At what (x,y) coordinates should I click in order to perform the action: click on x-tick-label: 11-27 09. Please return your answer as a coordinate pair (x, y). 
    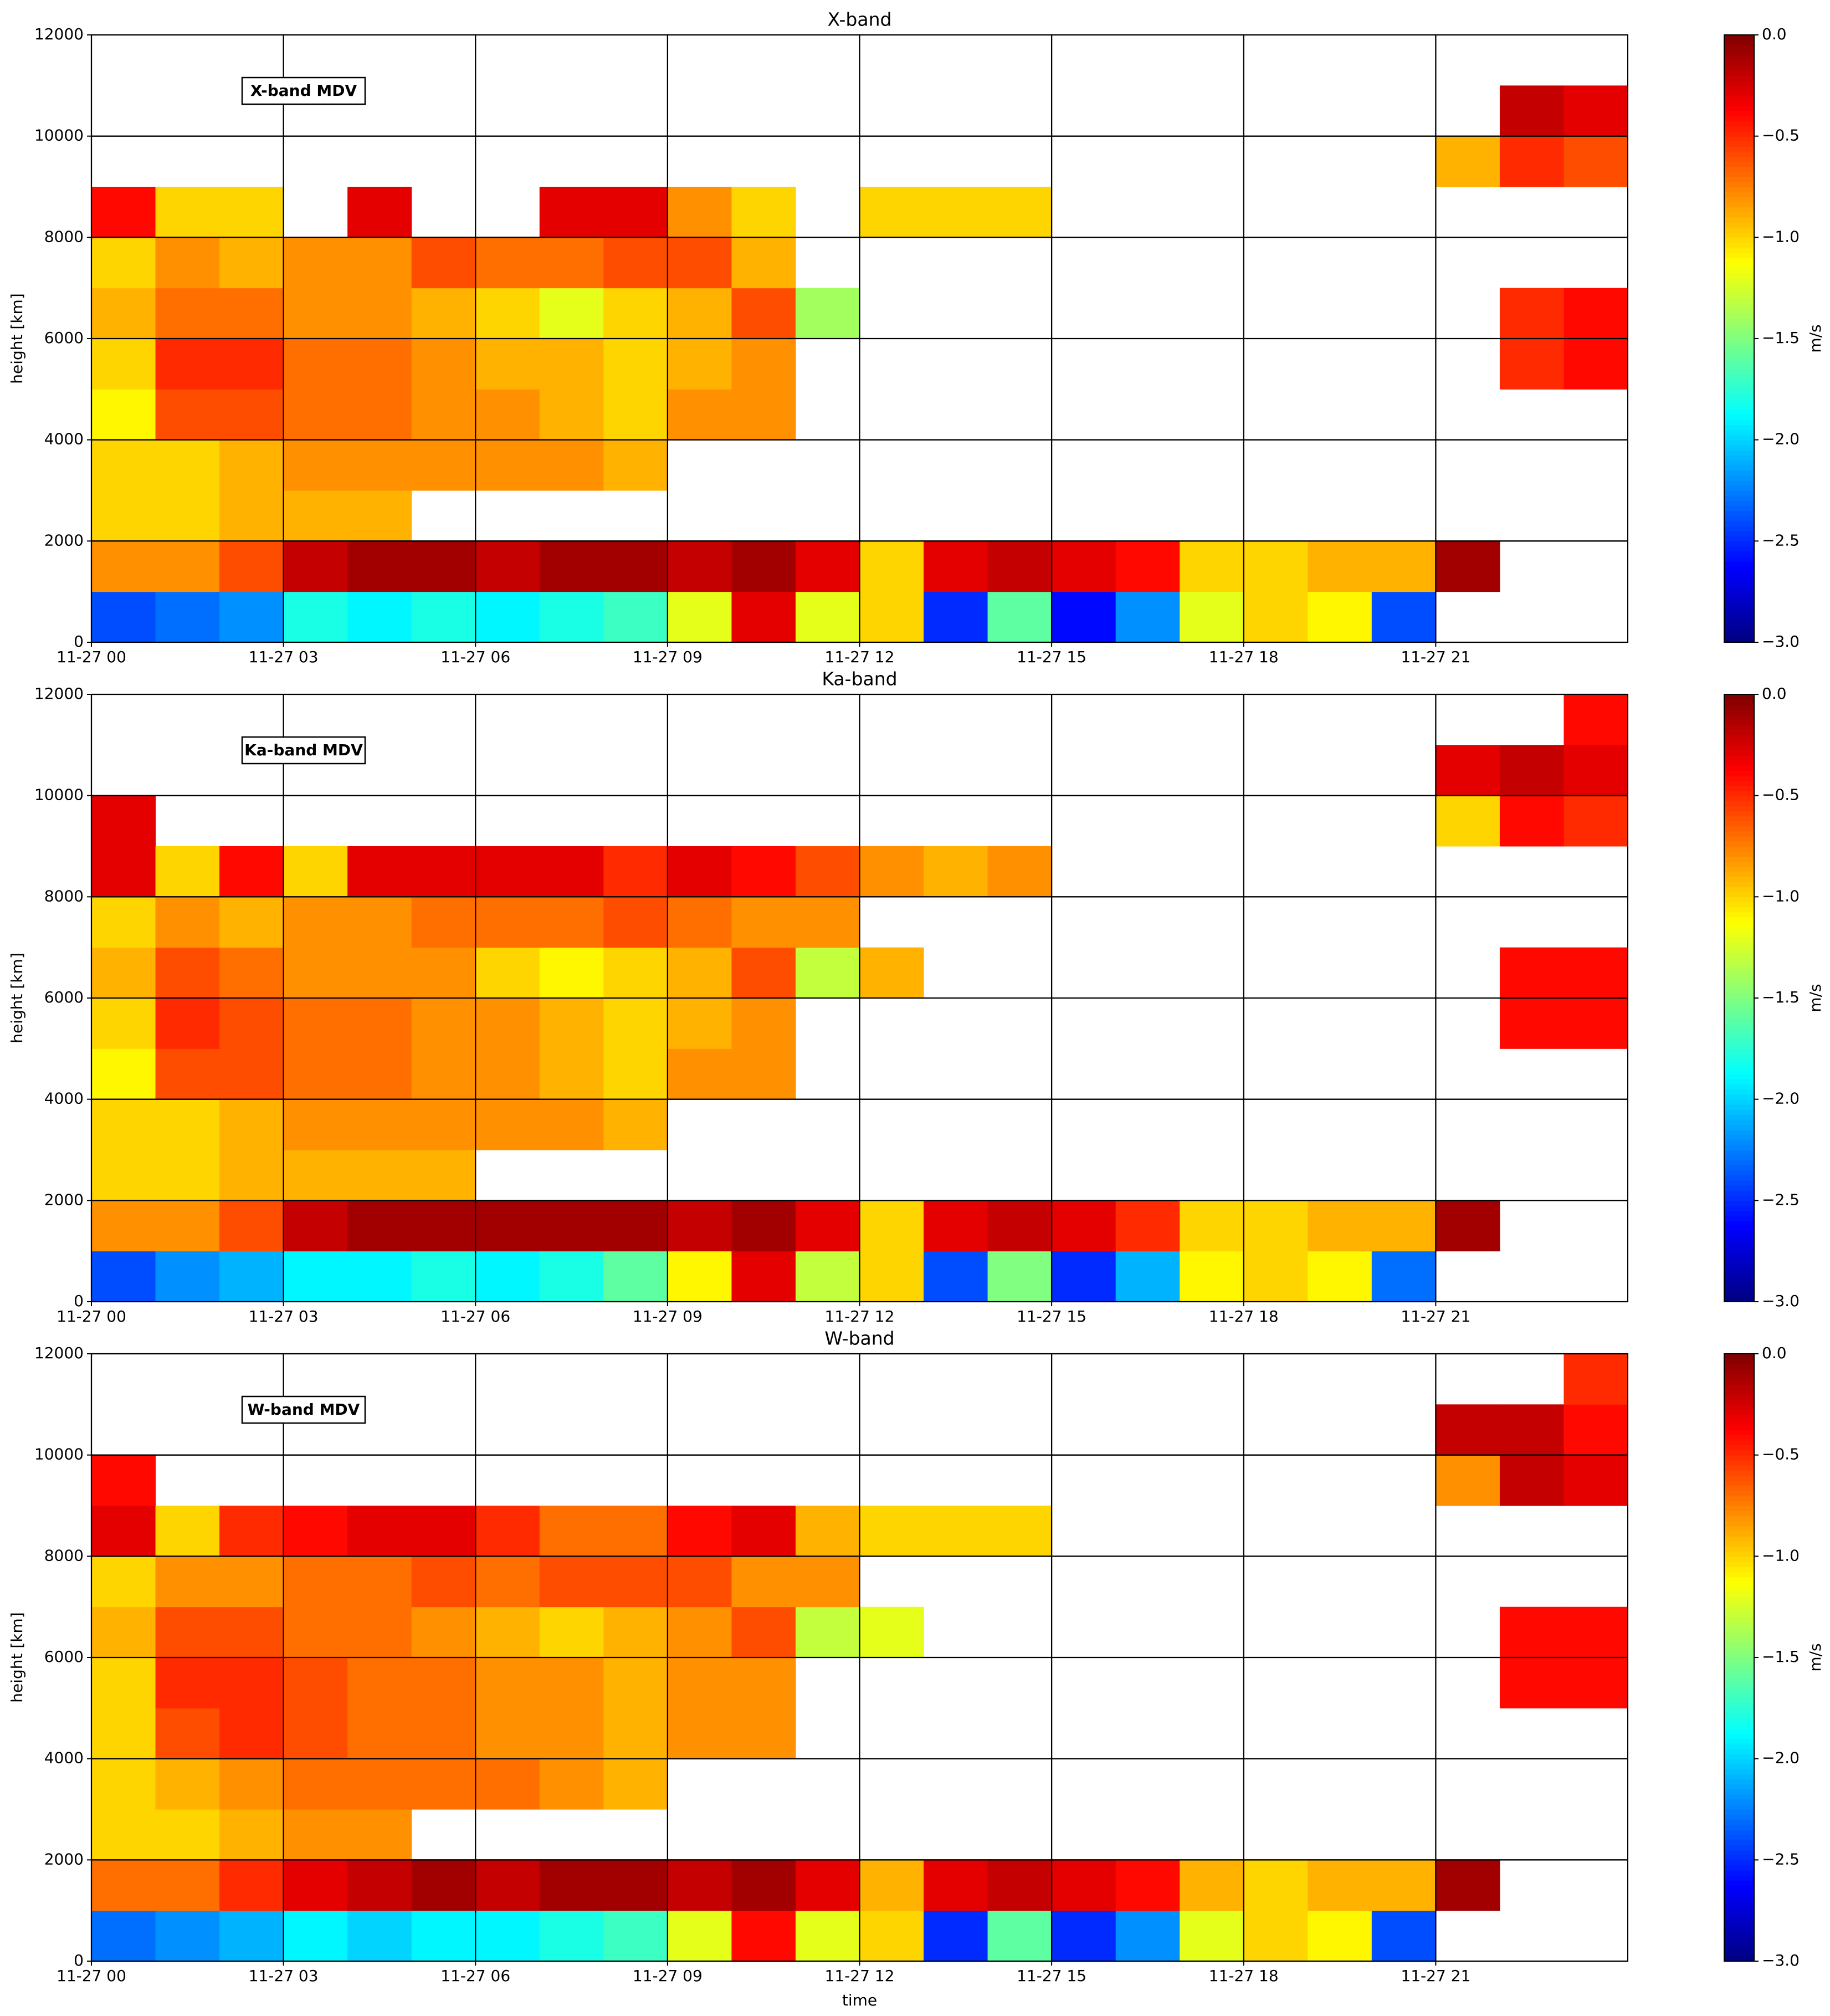
    Looking at the image, I should click on (668, 657).